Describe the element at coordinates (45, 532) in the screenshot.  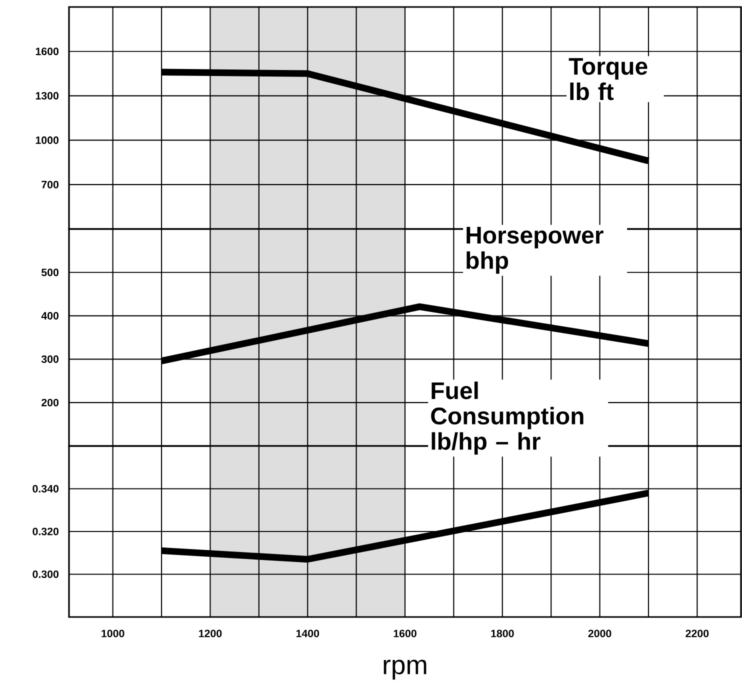
I see `y-tick-label: 0.320` at that location.